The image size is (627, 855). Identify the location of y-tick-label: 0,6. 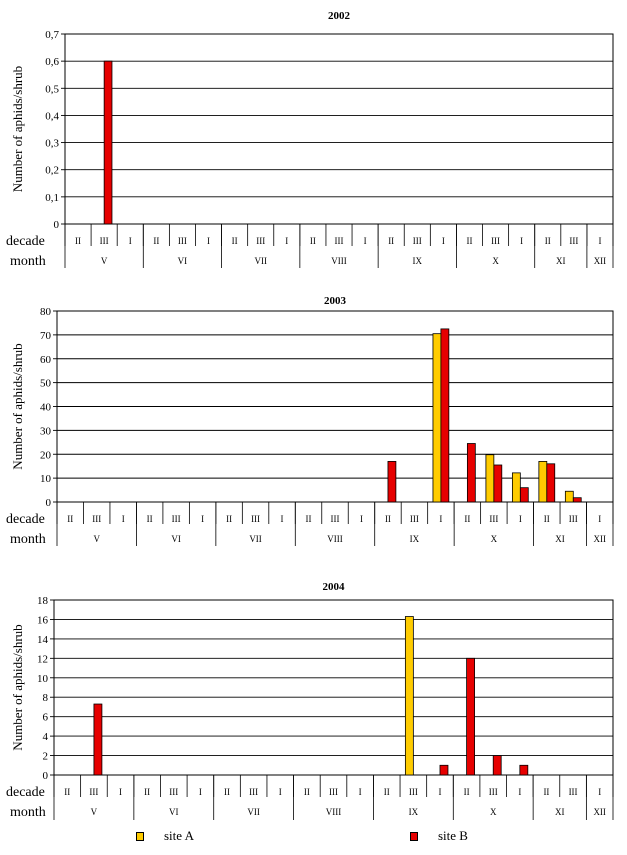
(52, 62).